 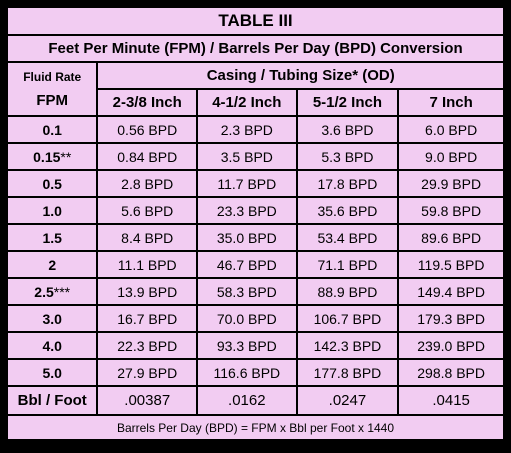 What do you see at coordinates (247, 156) in the screenshot?
I see `bpd-value-cell: 3.5 BPD` at bounding box center [247, 156].